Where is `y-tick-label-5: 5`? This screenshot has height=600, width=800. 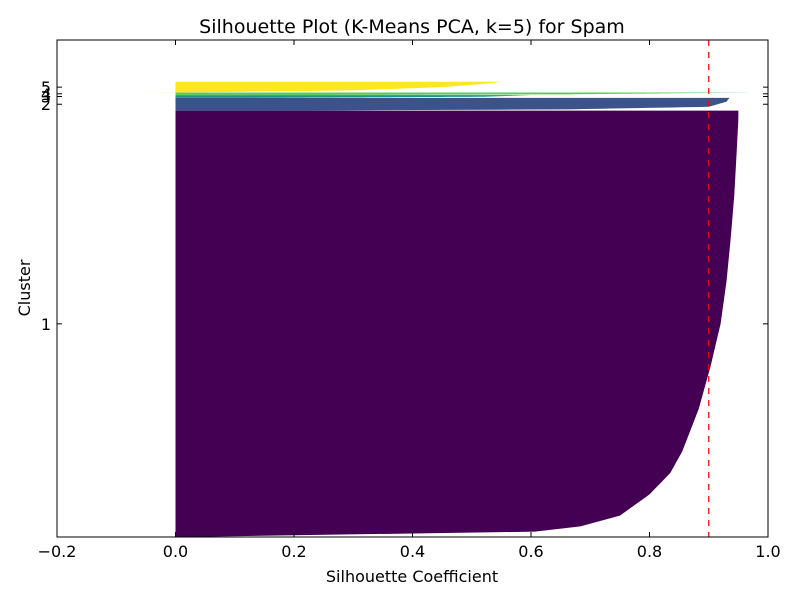 y-tick-label-5: 5 is located at coordinates (46, 87).